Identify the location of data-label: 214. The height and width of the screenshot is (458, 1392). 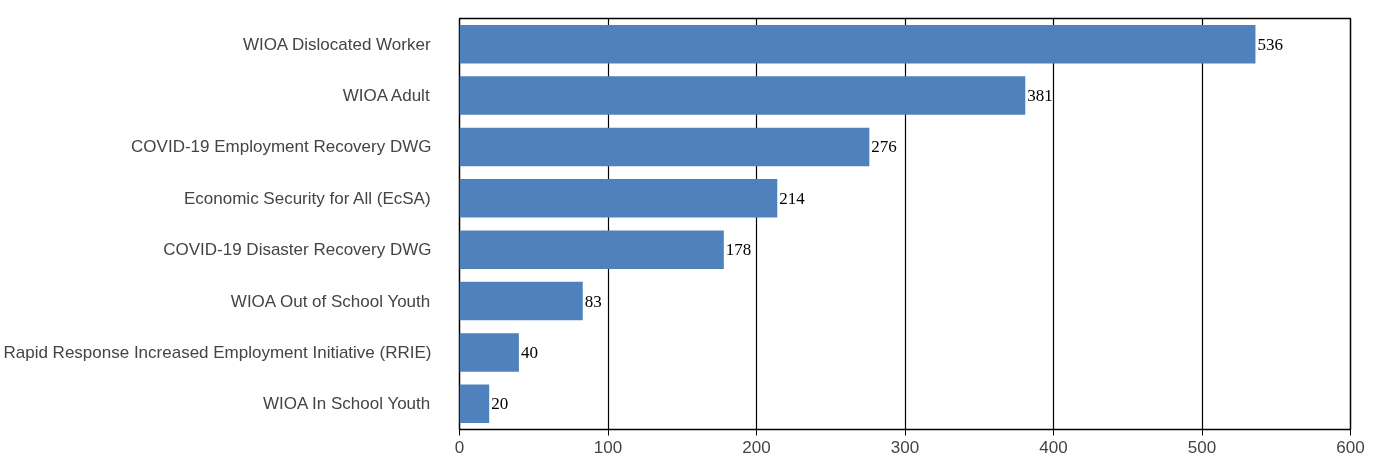
(792, 198).